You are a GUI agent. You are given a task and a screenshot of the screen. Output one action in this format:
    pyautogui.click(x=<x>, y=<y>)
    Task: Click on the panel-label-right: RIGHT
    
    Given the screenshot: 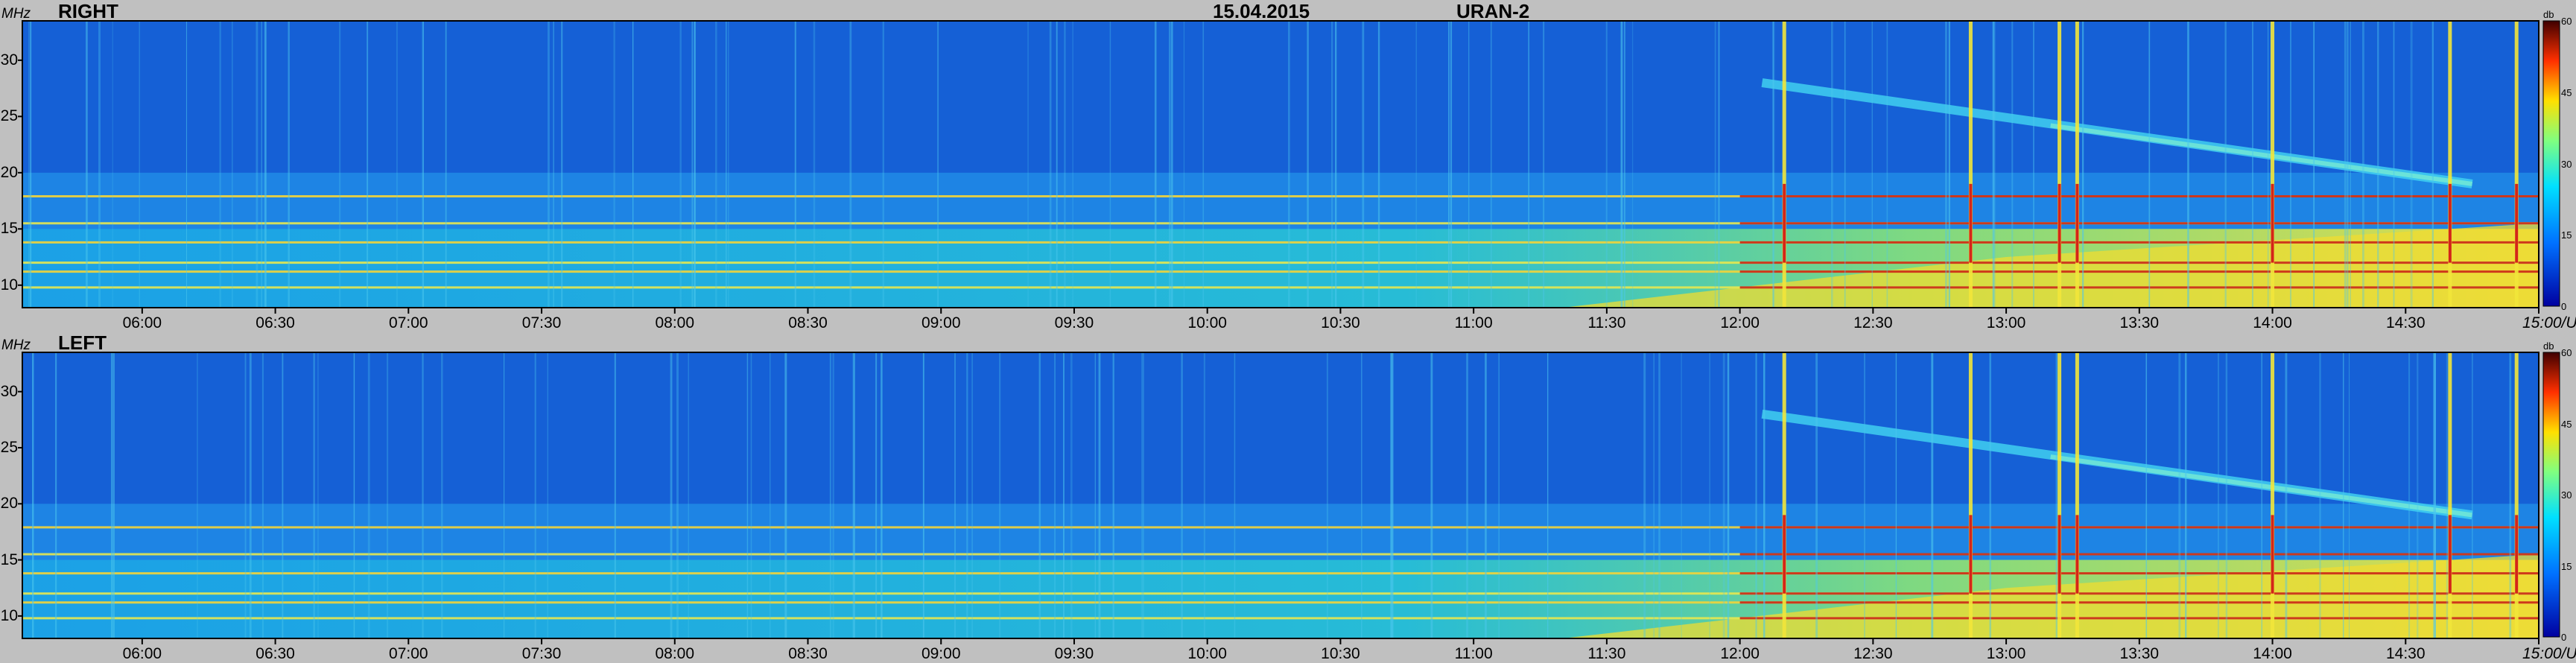 What is the action you would take?
    pyautogui.click(x=88, y=11)
    